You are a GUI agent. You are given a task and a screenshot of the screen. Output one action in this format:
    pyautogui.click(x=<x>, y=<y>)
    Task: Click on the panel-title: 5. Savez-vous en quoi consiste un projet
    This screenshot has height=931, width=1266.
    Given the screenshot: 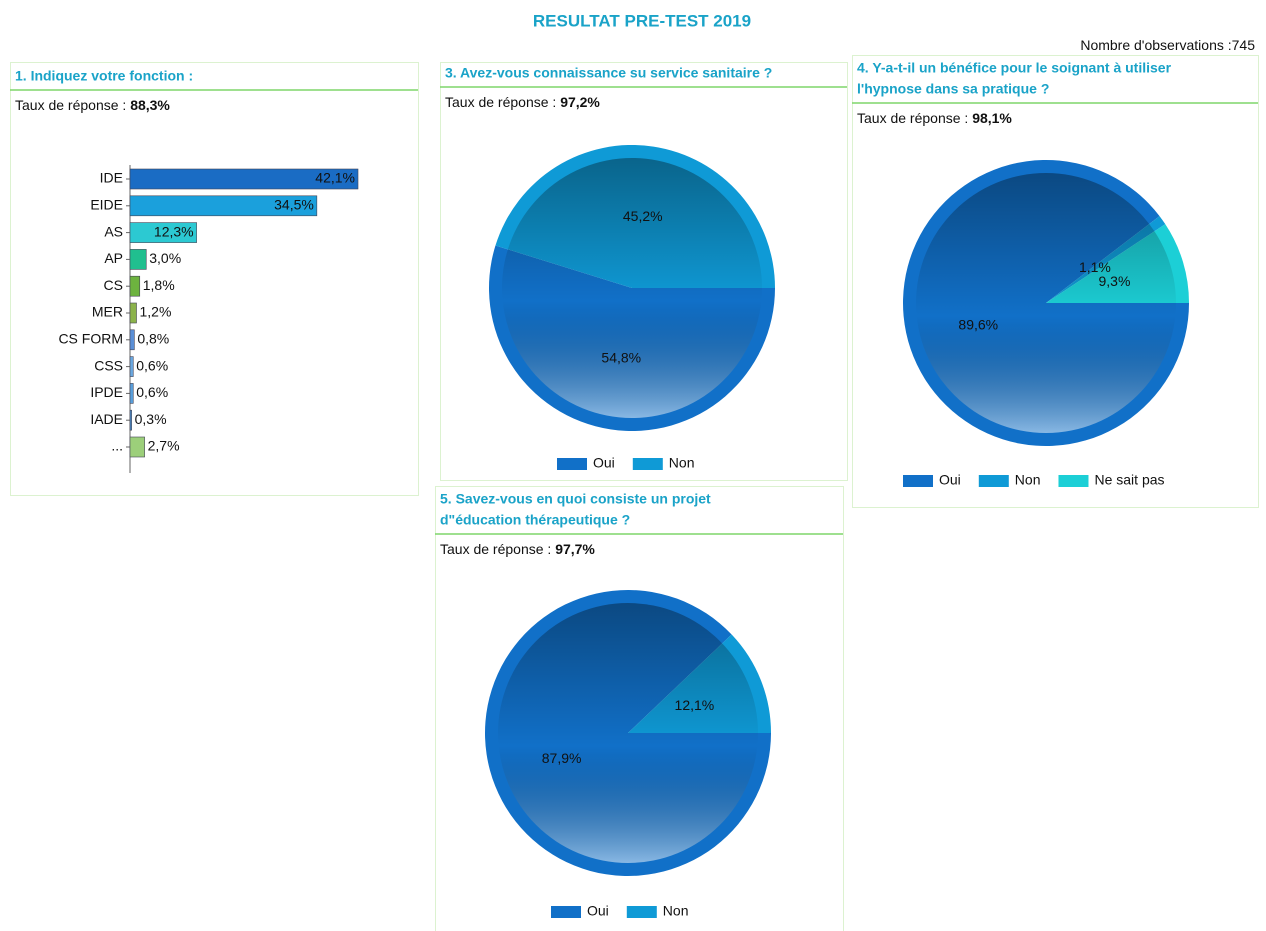 What is the action you would take?
    pyautogui.click(x=575, y=499)
    